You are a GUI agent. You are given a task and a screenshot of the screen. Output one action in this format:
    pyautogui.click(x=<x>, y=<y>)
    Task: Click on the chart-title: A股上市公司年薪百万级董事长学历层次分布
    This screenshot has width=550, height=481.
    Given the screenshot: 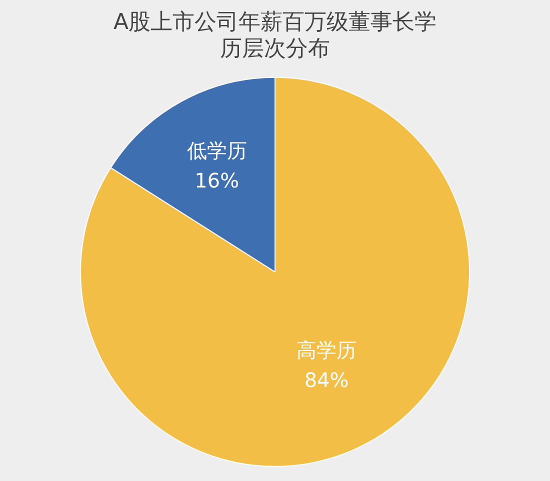 What is the action you would take?
    pyautogui.click(x=275, y=36)
    